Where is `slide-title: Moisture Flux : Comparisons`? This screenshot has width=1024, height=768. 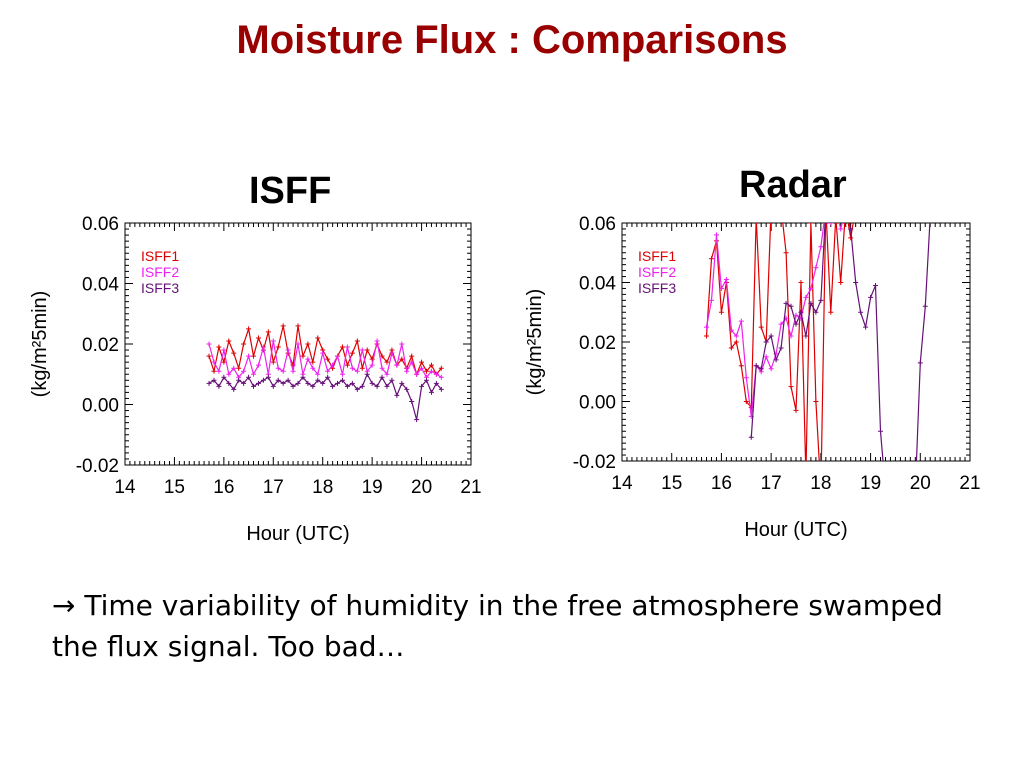 slide-title: Moisture Flux : Comparisons is located at coordinates (512, 40).